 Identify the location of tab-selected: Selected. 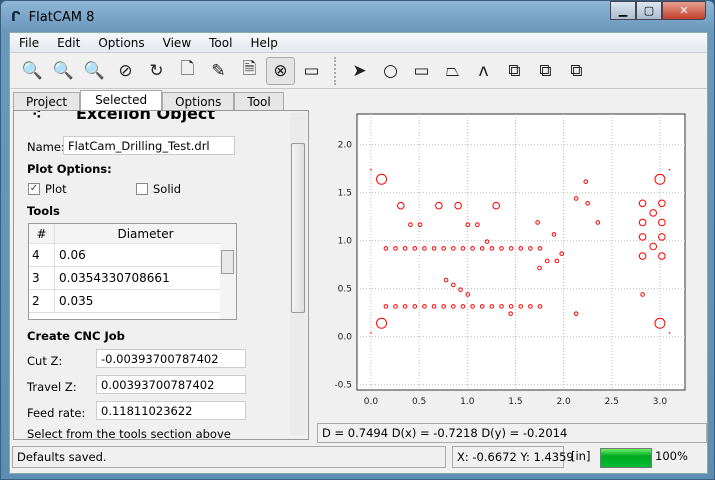
(121, 101).